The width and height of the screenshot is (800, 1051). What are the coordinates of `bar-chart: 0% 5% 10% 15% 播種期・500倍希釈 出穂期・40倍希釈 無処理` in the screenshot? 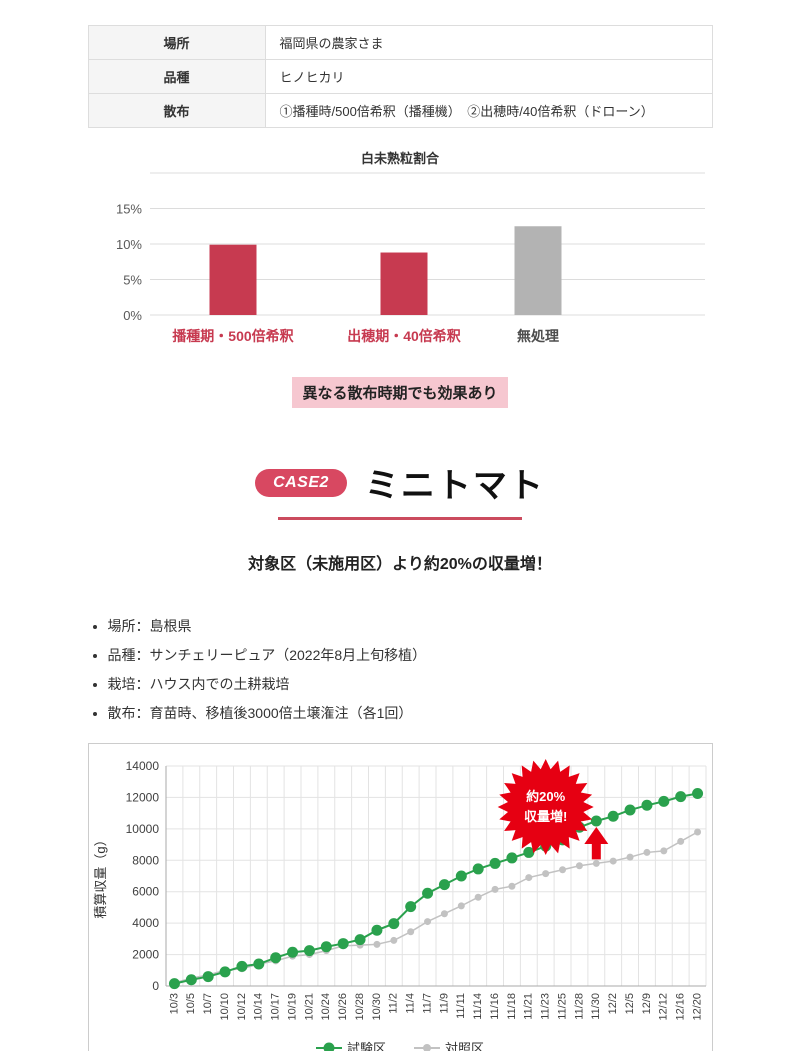 It's located at (410, 258).